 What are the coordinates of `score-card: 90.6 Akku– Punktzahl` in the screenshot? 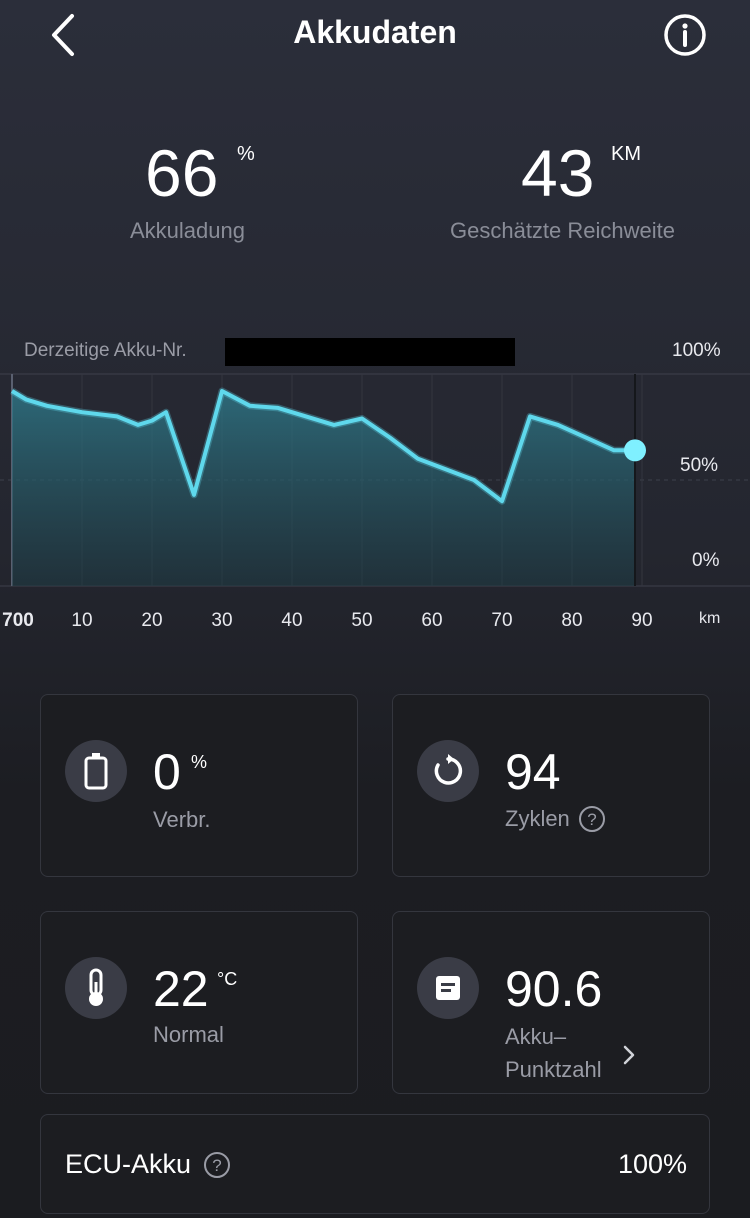 It's located at (551, 1002).